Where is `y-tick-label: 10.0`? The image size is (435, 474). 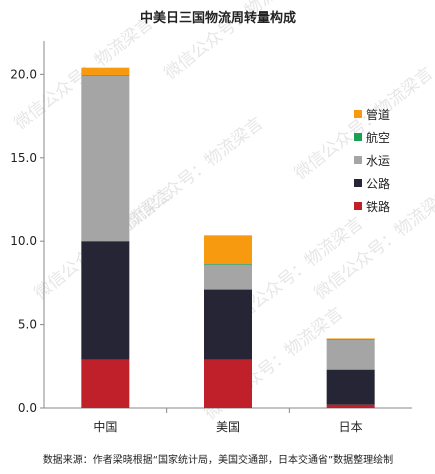 y-tick-label: 10.0 is located at coordinates (23, 241).